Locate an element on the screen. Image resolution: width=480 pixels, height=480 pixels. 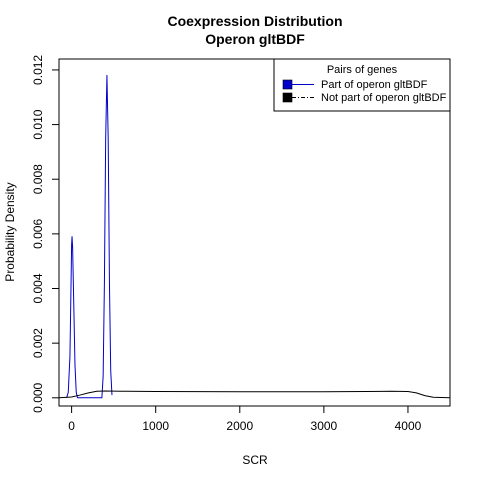
legend-swatch-not-part is located at coordinates (287, 97).